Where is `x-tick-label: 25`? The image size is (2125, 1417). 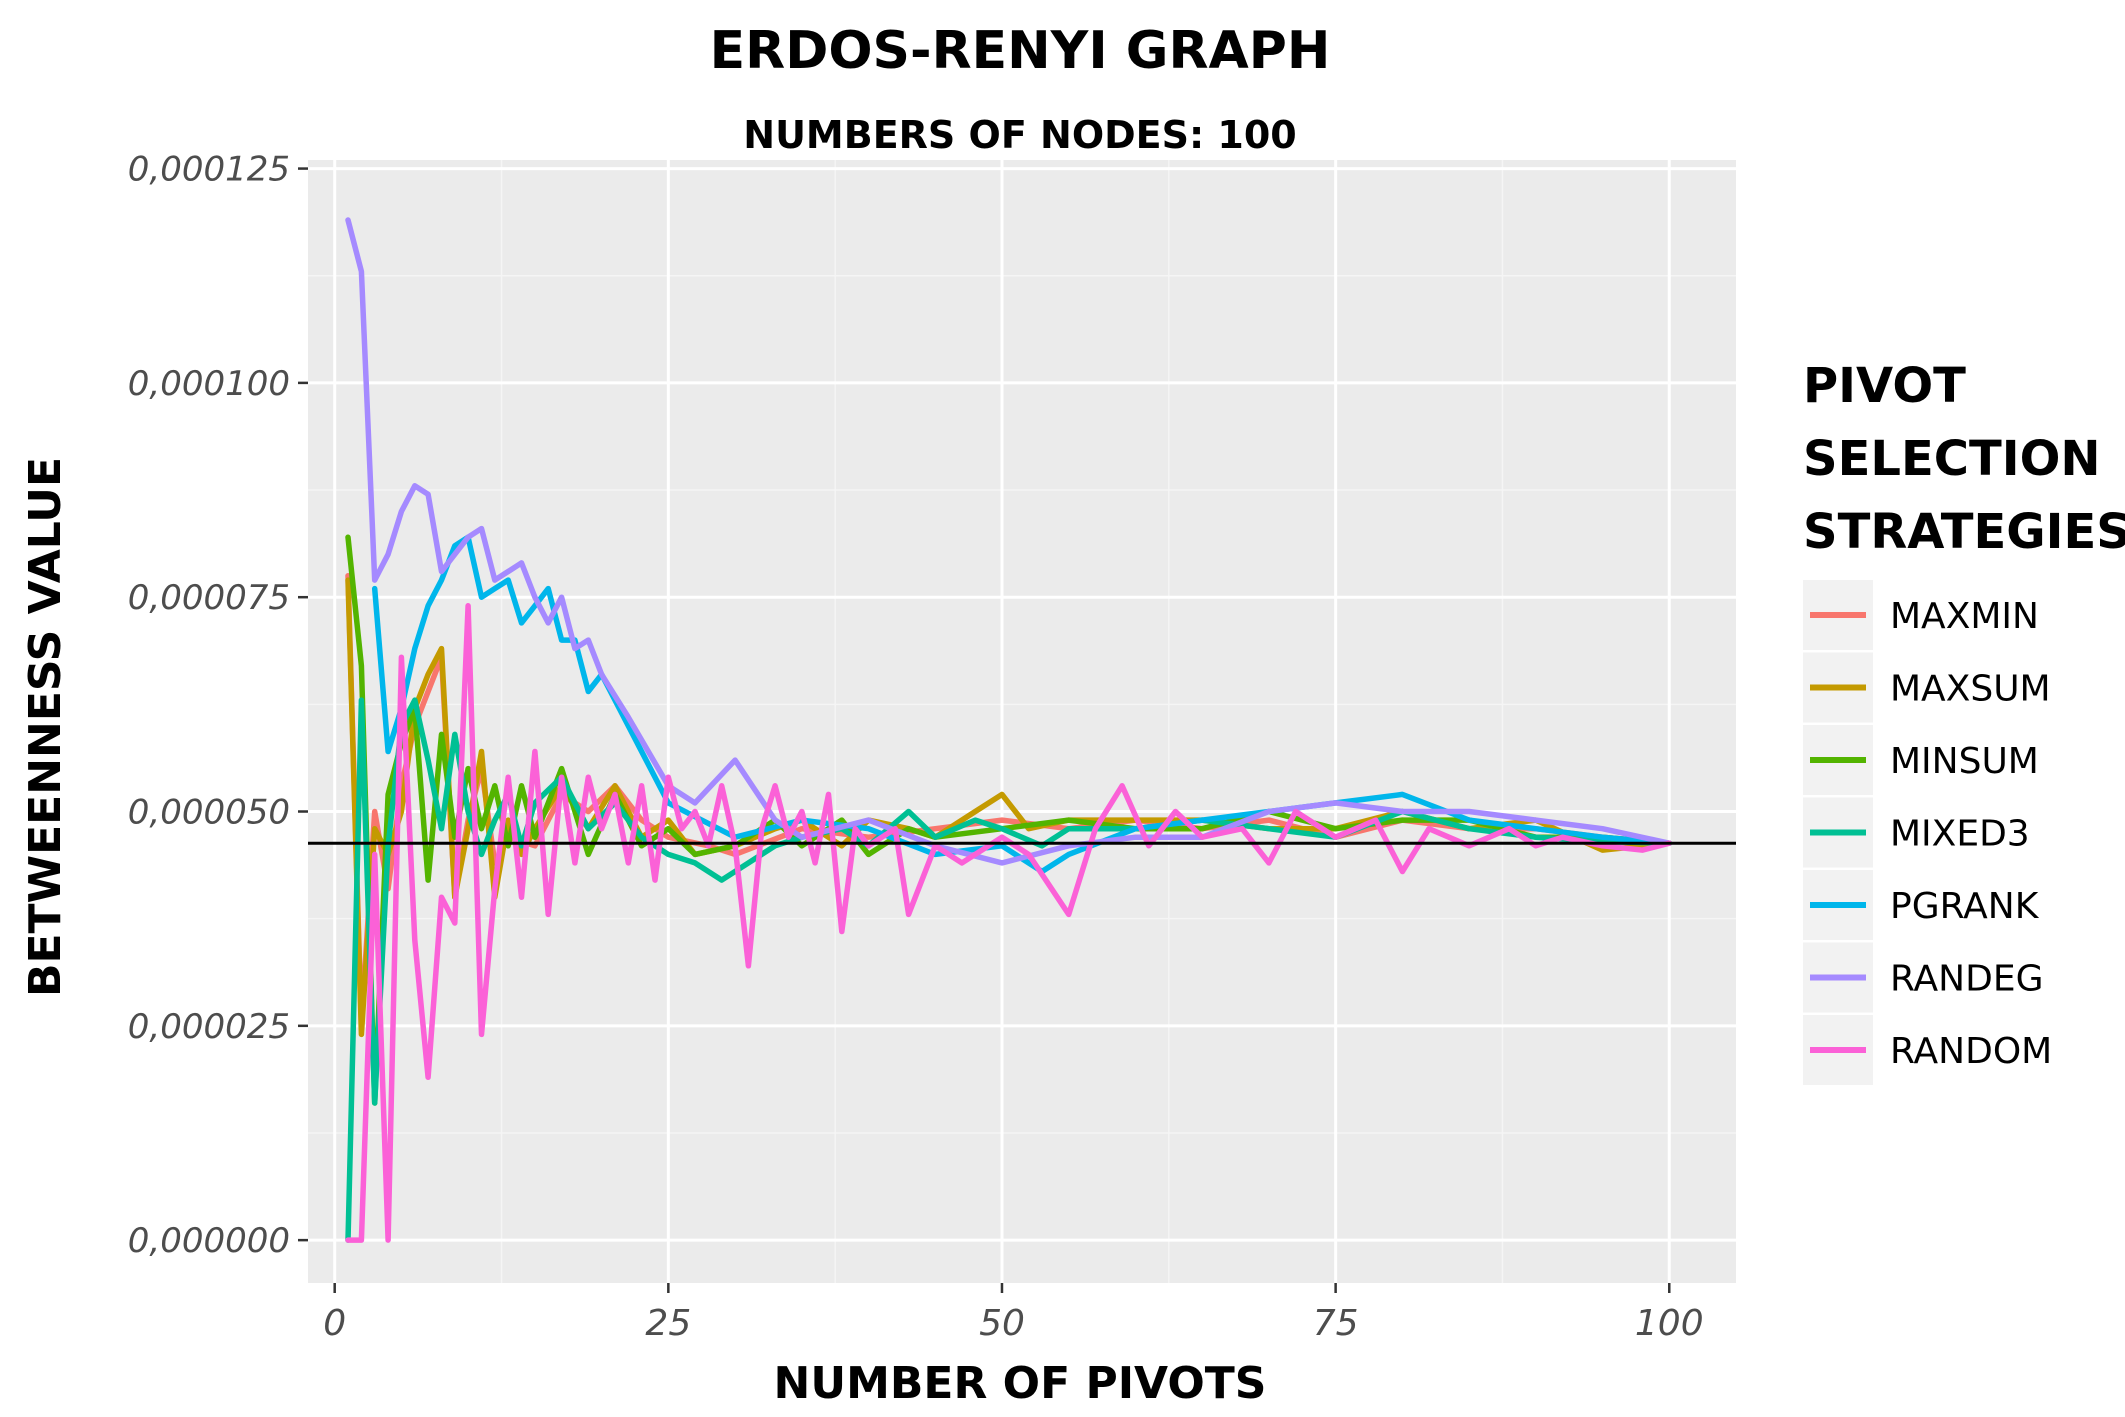
x-tick-label: 25 is located at coordinates (668, 1323).